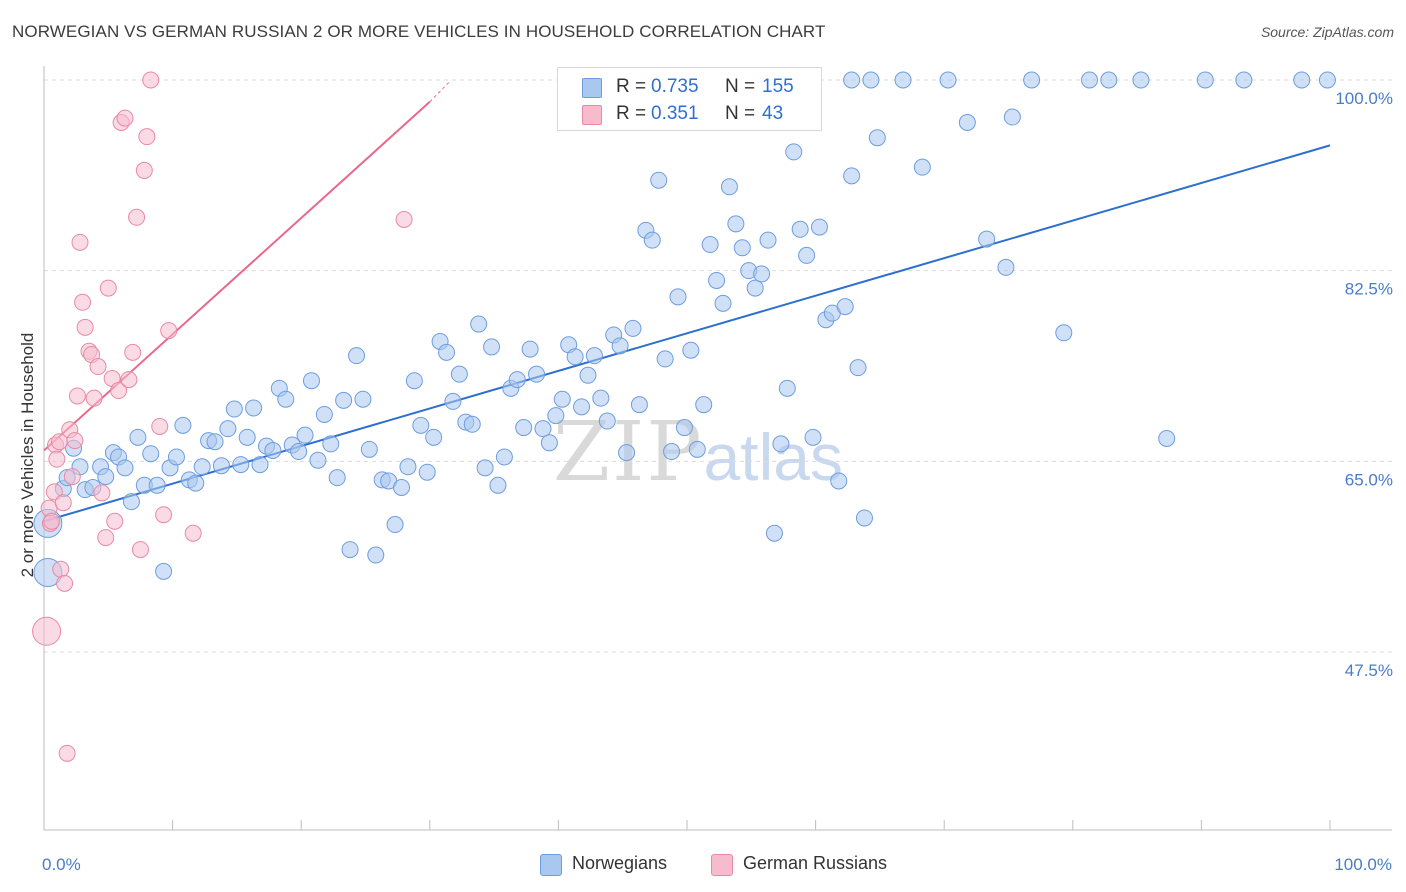 The height and width of the screenshot is (892, 1406). What do you see at coordinates (631, 113) in the screenshot?
I see `legend-r-label: R =` at bounding box center [631, 113].